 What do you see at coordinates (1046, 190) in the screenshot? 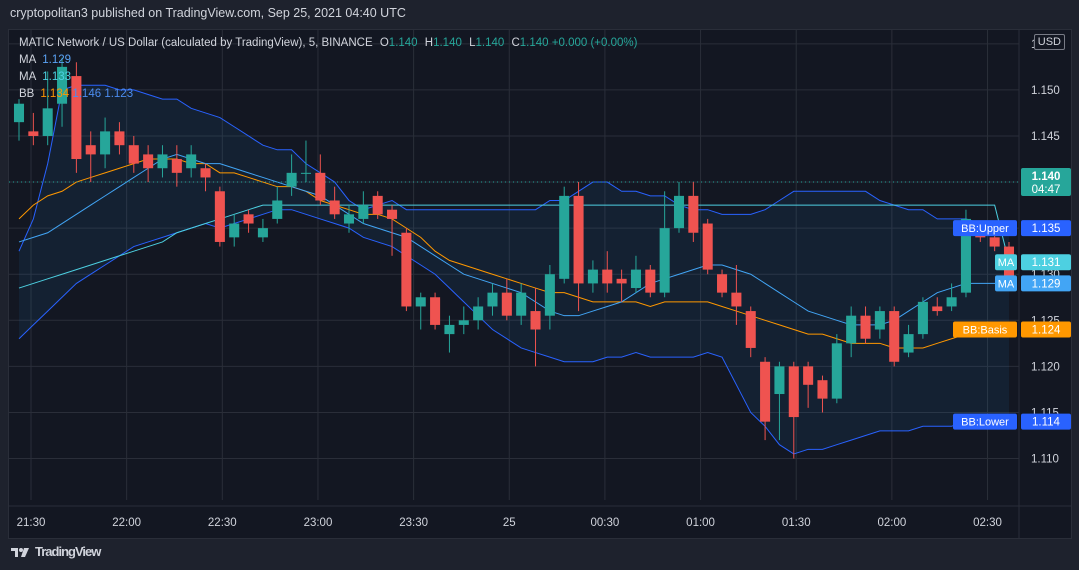
I see `countdown-value: 04:47` at bounding box center [1046, 190].